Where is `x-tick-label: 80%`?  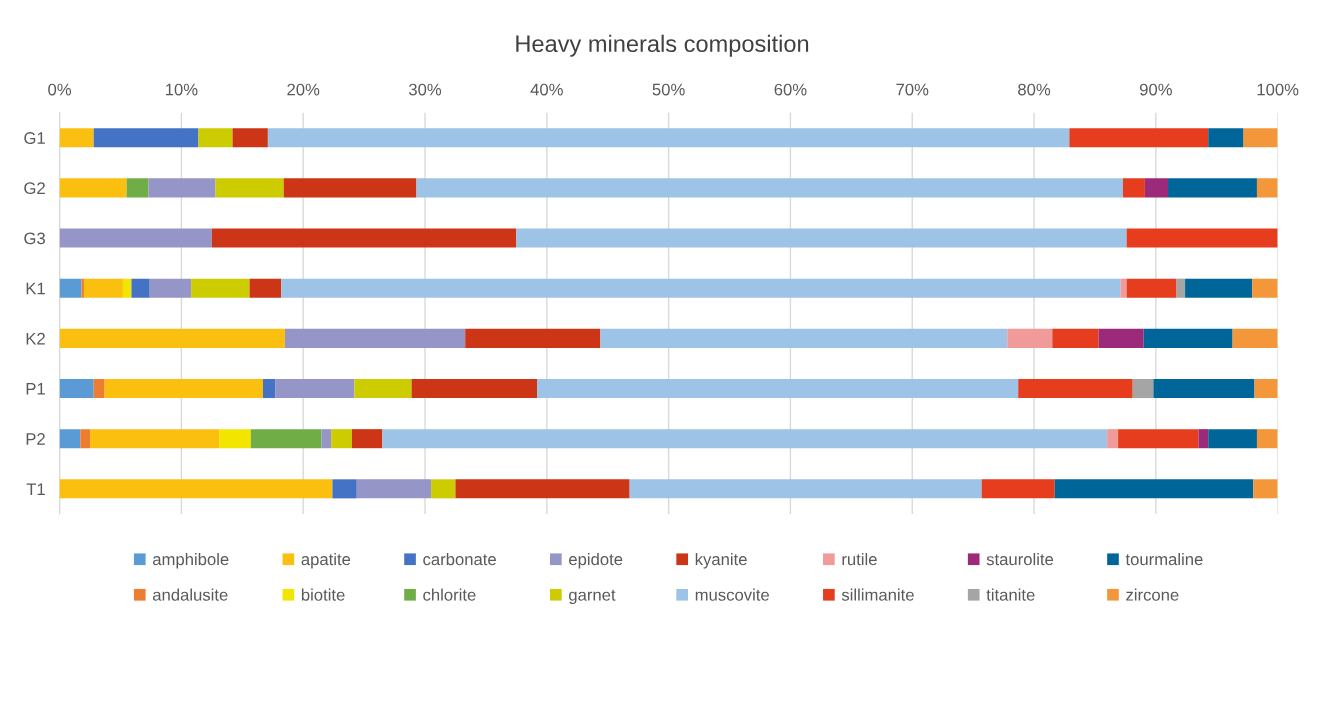
x-tick-label: 80% is located at coordinates (1034, 89).